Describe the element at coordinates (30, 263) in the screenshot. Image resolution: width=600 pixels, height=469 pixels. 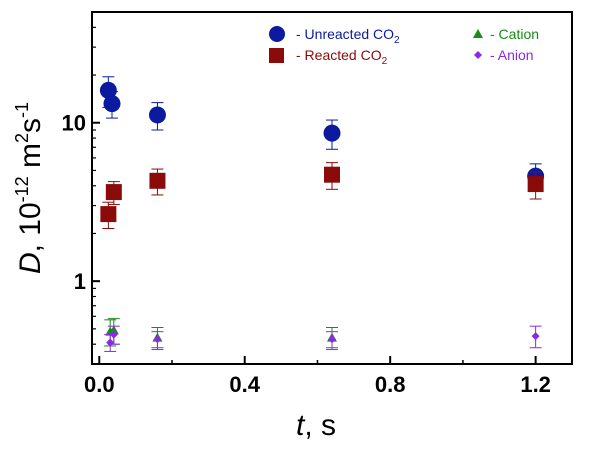
I see `y-axis-variable: D` at that location.